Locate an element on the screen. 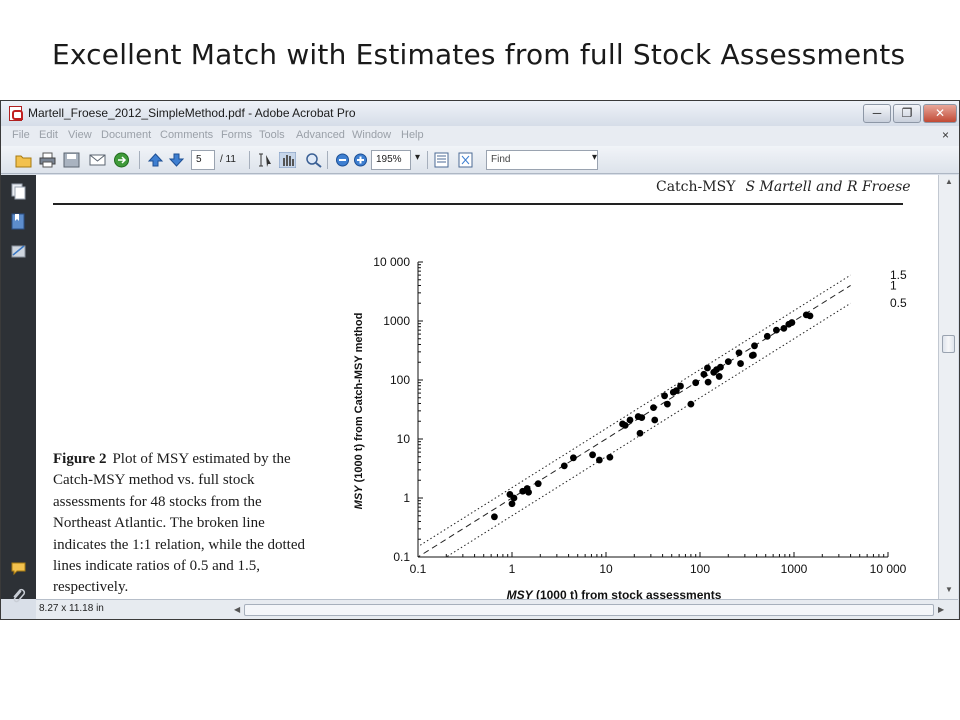  toolbar: 5 / 11 195% ▾ is located at coordinates (480, 160).